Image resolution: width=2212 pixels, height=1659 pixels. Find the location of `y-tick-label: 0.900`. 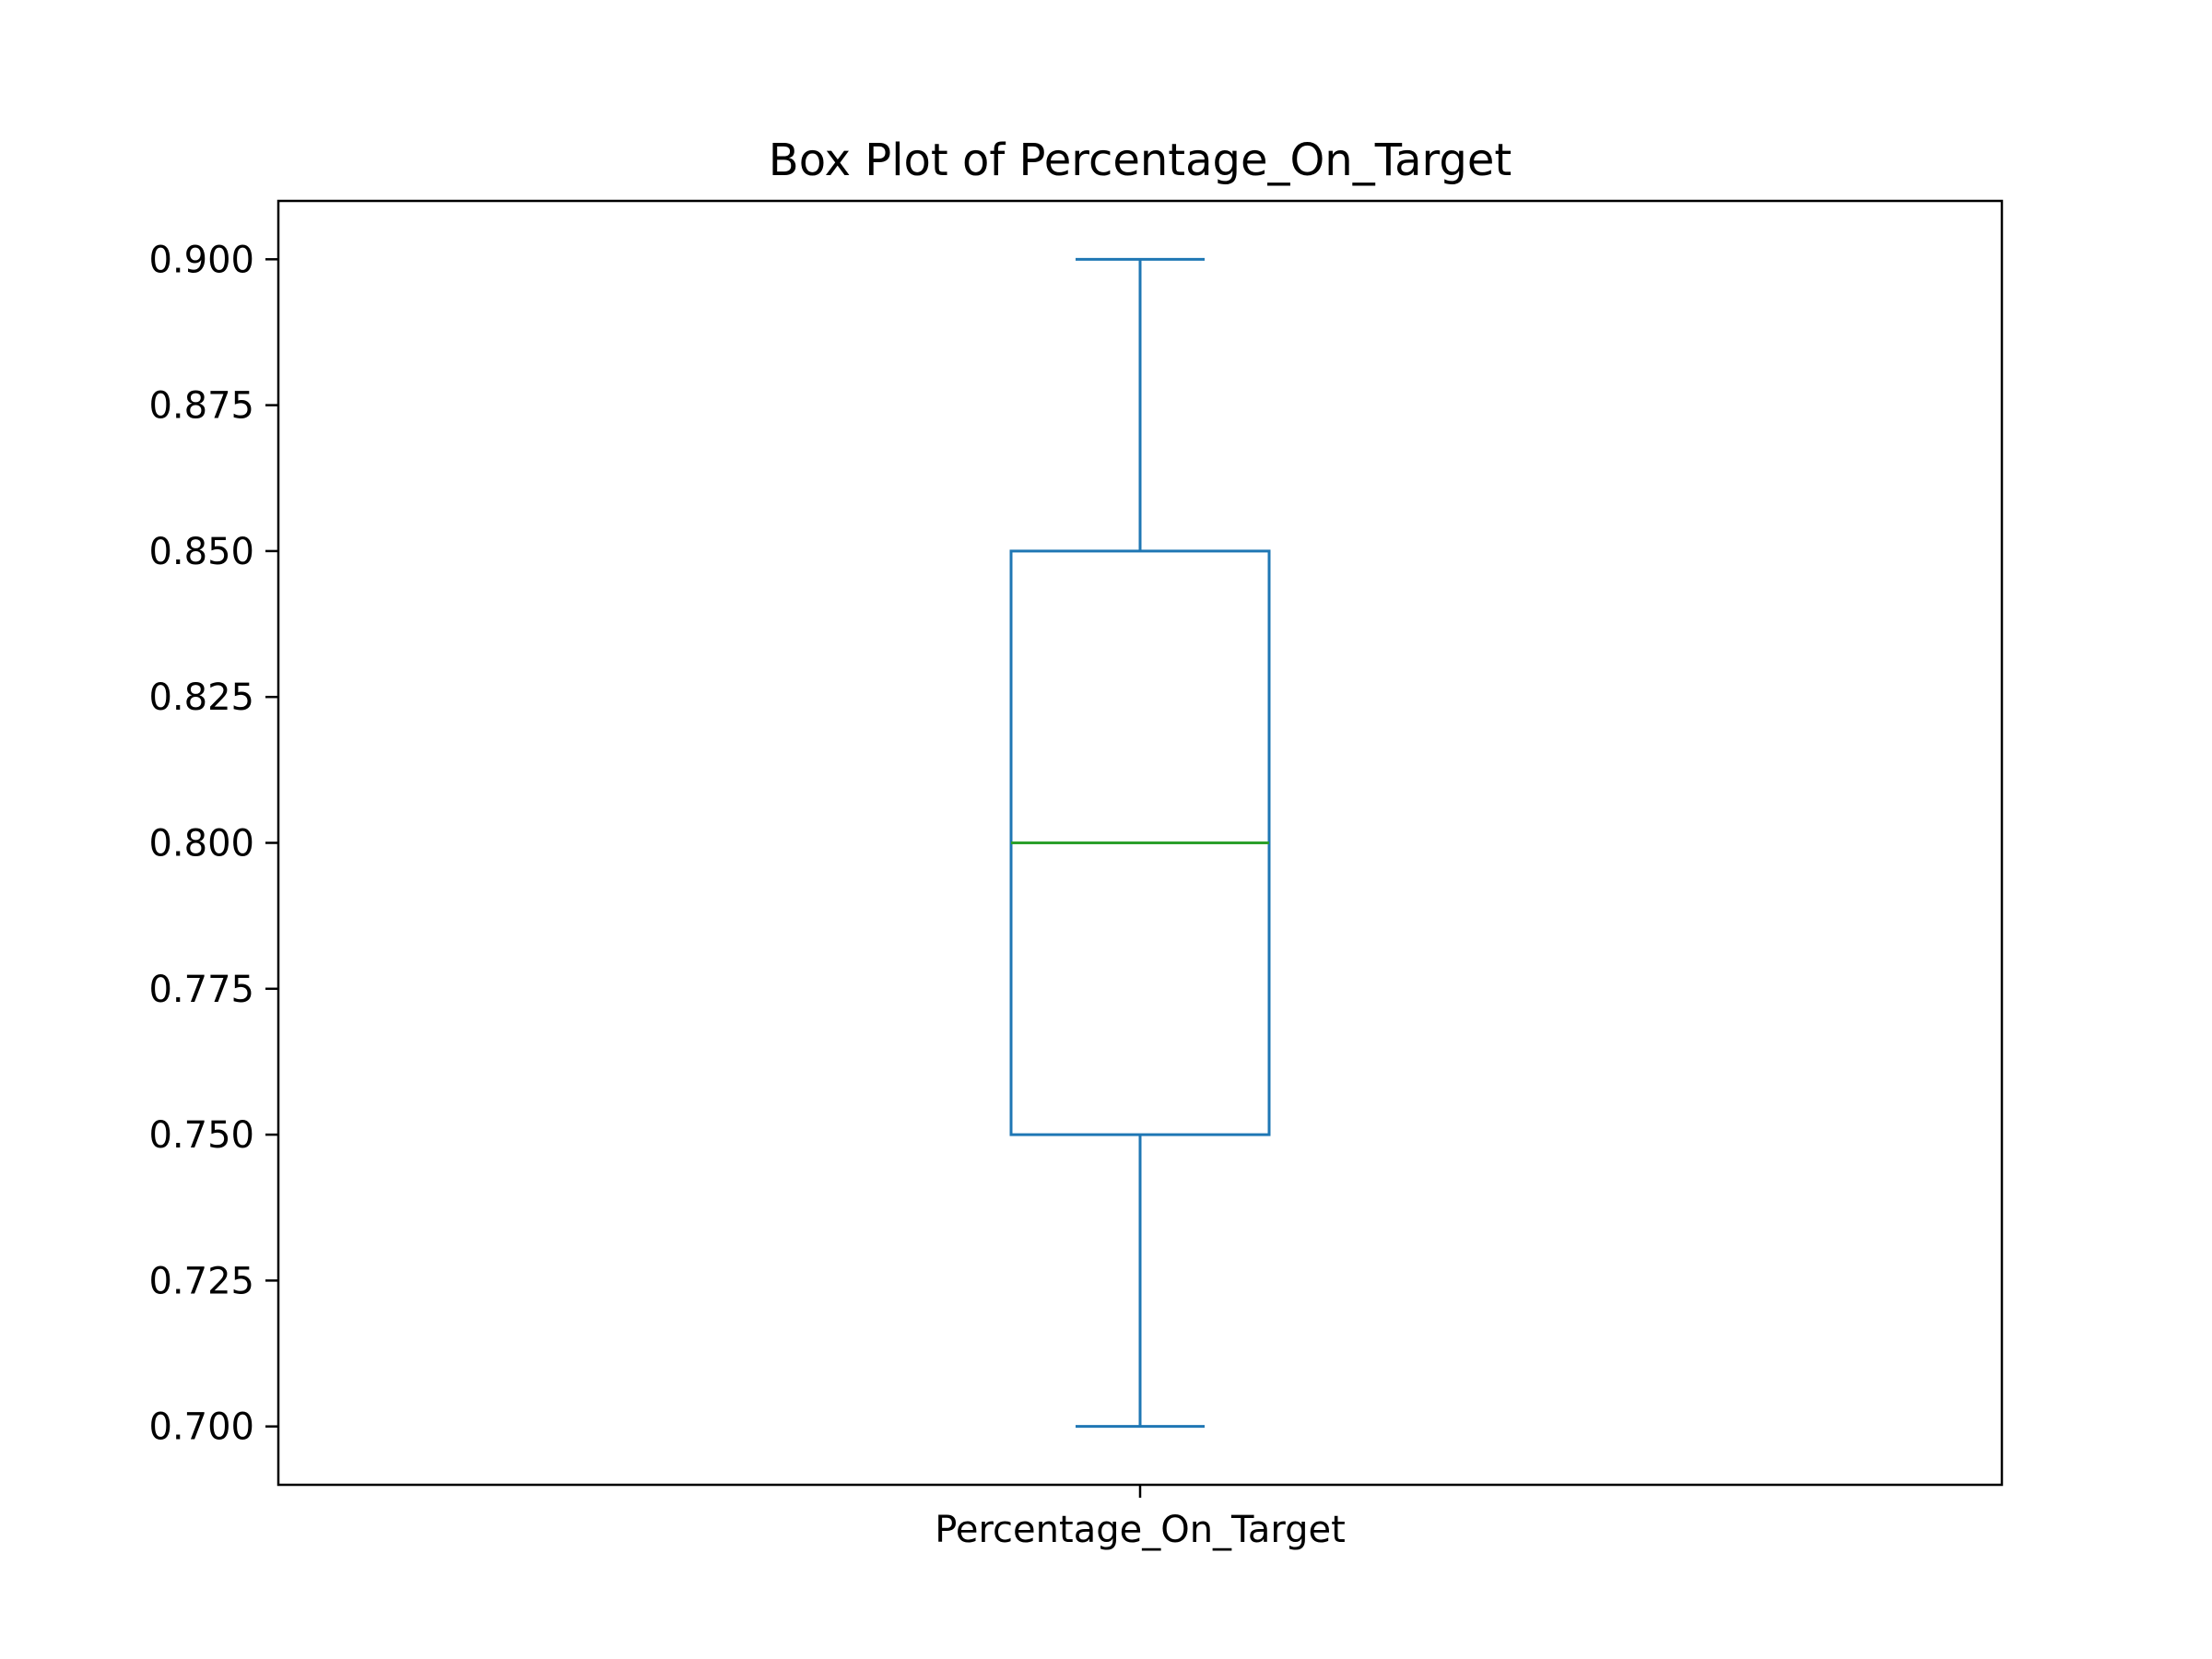

y-tick-label: 0.900 is located at coordinates (201, 260).